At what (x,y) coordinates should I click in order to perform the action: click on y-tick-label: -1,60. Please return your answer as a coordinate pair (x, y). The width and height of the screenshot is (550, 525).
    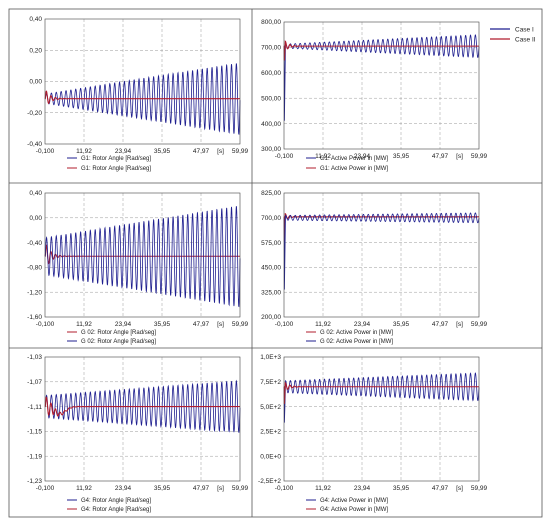
    Looking at the image, I should click on (34, 317).